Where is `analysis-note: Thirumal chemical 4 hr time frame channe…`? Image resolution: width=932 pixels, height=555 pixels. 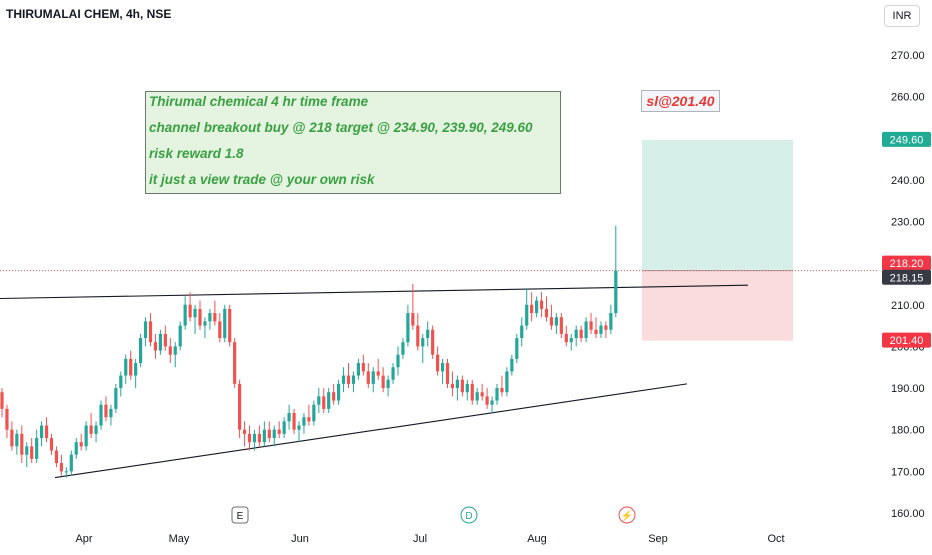
analysis-note: Thirumal chemical 4 hr time frame channe… is located at coordinates (353, 142).